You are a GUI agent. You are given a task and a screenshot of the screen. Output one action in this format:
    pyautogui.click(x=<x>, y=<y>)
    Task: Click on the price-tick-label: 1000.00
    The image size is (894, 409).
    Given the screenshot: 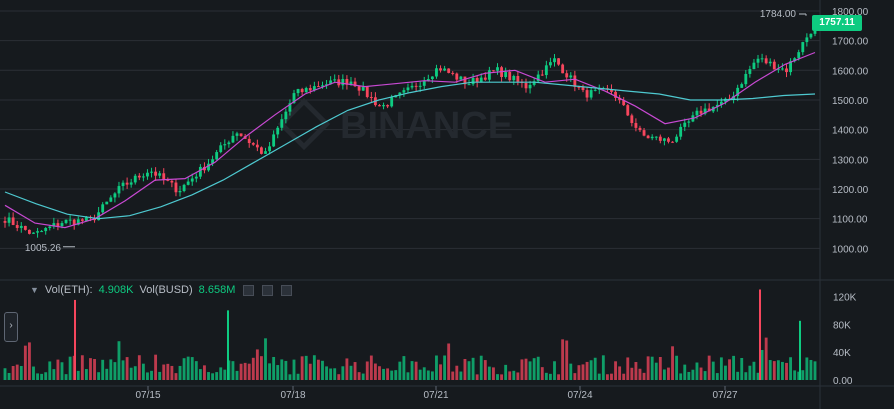 What is the action you would take?
    pyautogui.click(x=850, y=249)
    